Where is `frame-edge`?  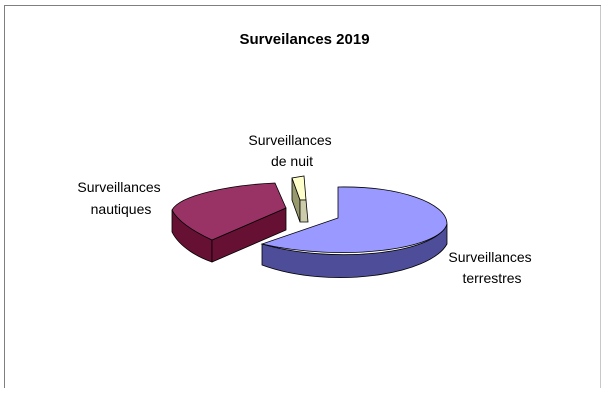 frame-edge is located at coordinates (600, 197).